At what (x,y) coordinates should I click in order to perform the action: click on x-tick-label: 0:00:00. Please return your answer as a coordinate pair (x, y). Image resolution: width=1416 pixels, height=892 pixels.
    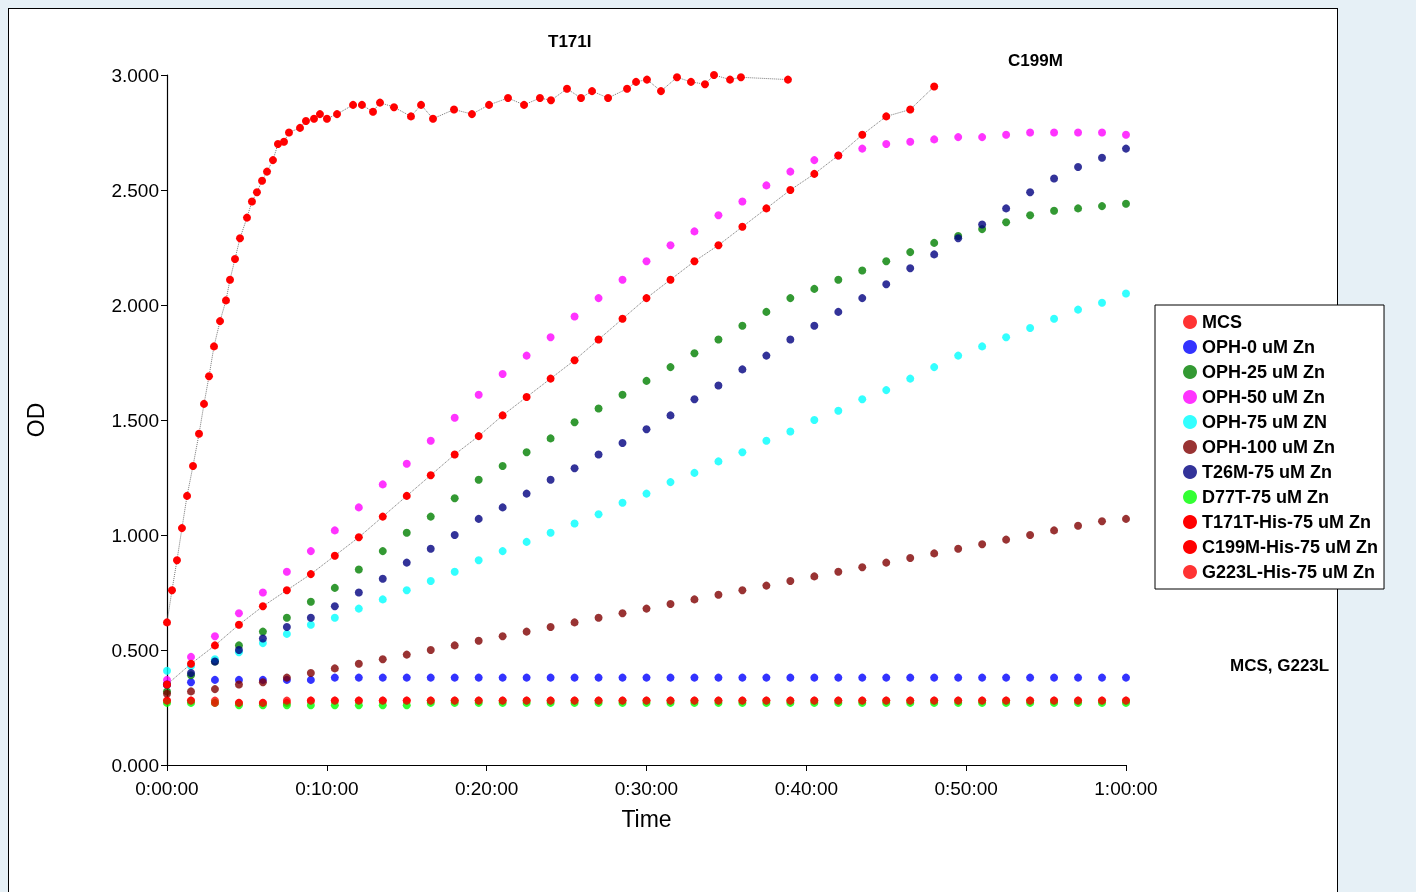
    Looking at the image, I should click on (167, 788).